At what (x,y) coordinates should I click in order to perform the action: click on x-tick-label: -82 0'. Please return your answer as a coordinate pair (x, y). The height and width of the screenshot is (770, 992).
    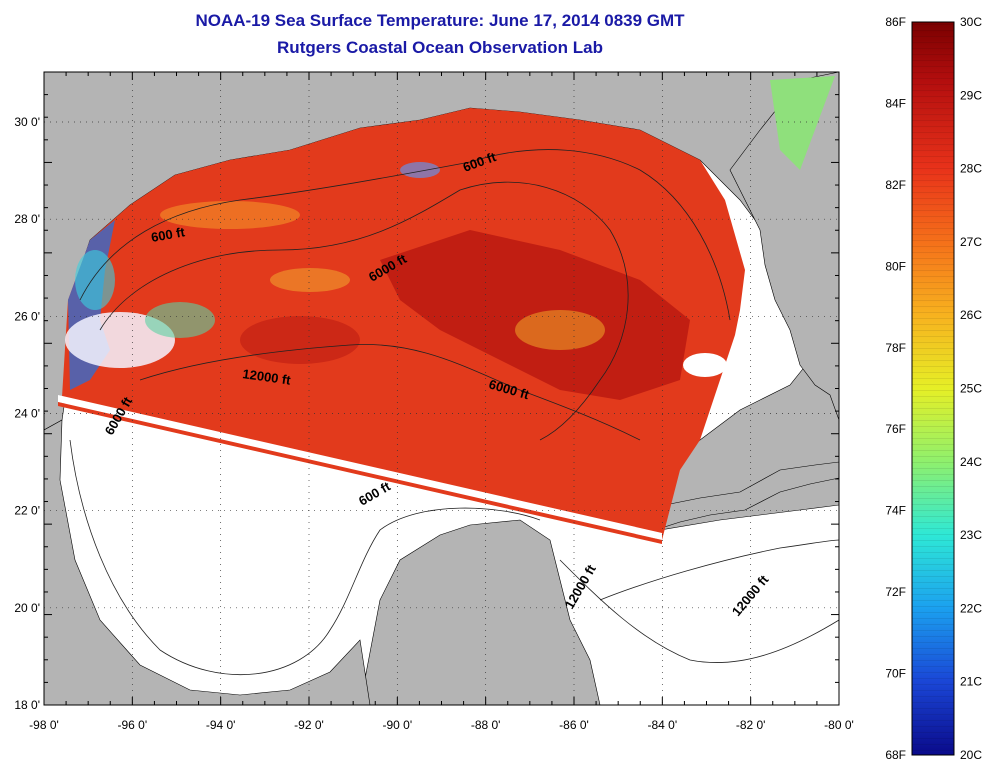
    Looking at the image, I should click on (751, 725).